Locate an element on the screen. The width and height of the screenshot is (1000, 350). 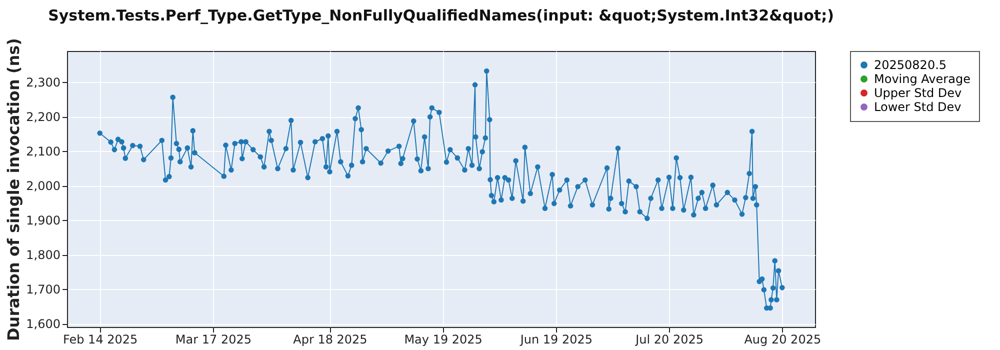
y-tick-label: 1,600 is located at coordinates (43, 324).